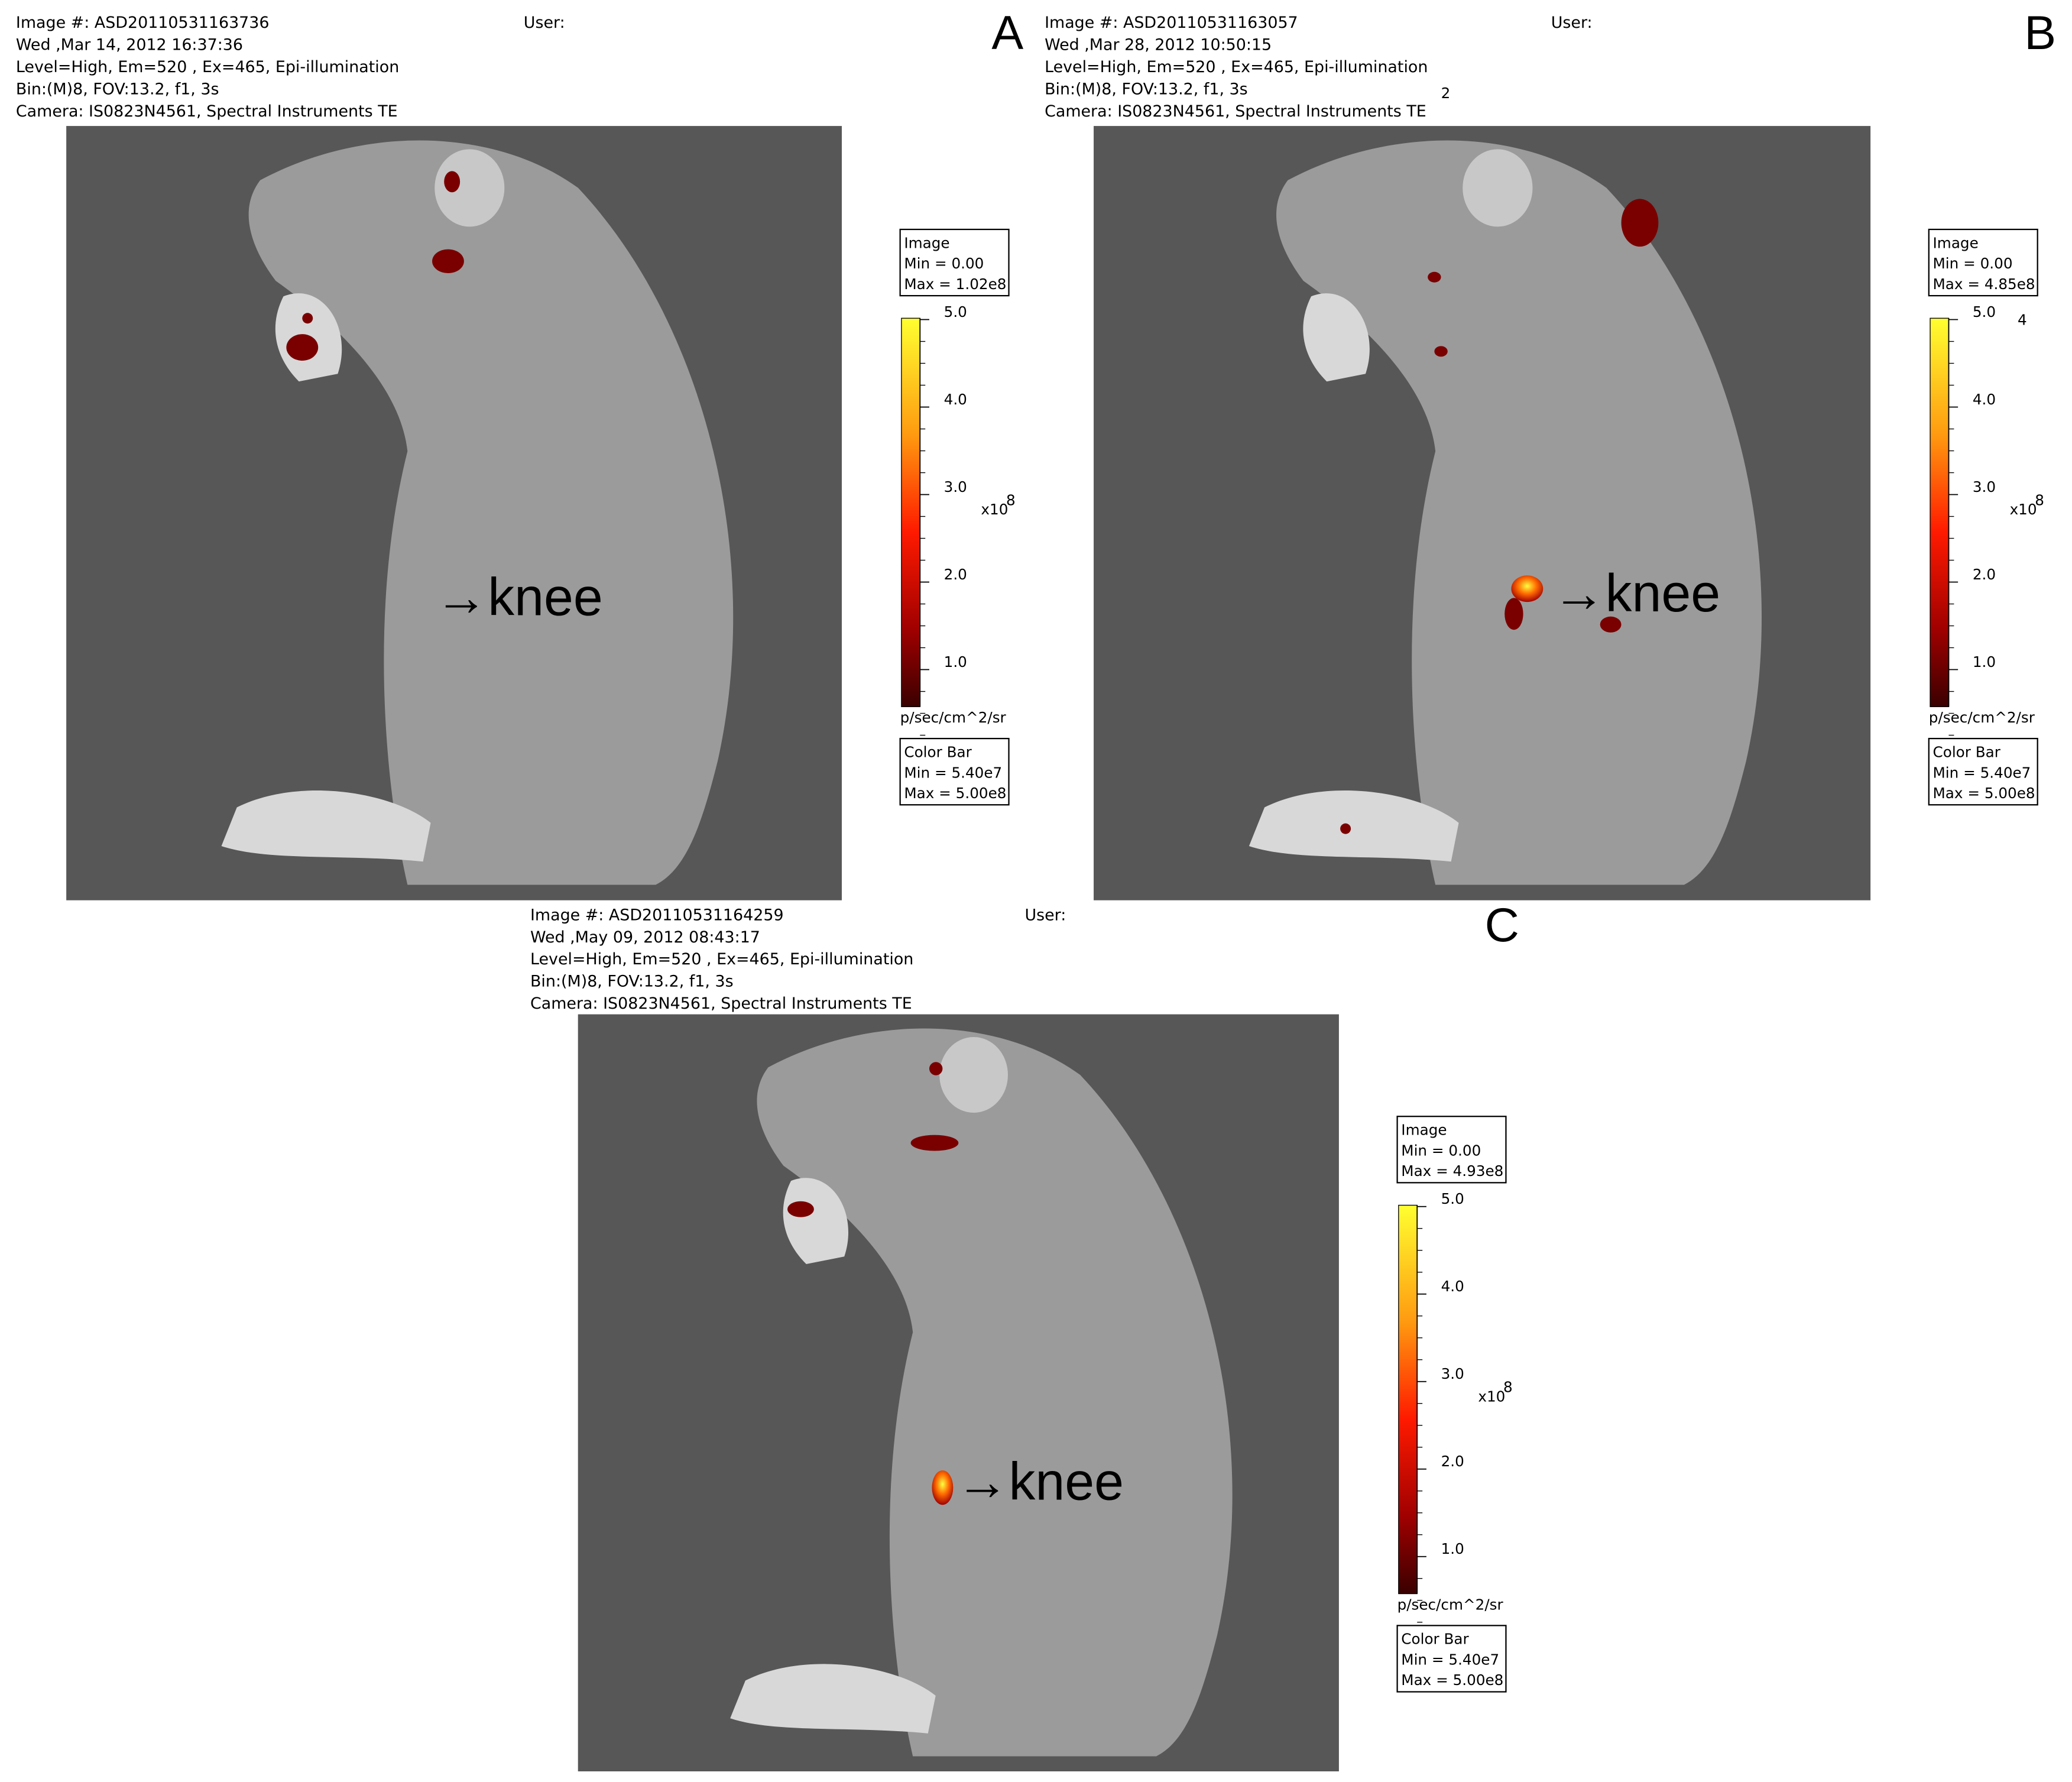 This screenshot has width=2072, height=1782. Describe the element at coordinates (1446, 94) in the screenshot. I see `stray-label: 2` at that location.